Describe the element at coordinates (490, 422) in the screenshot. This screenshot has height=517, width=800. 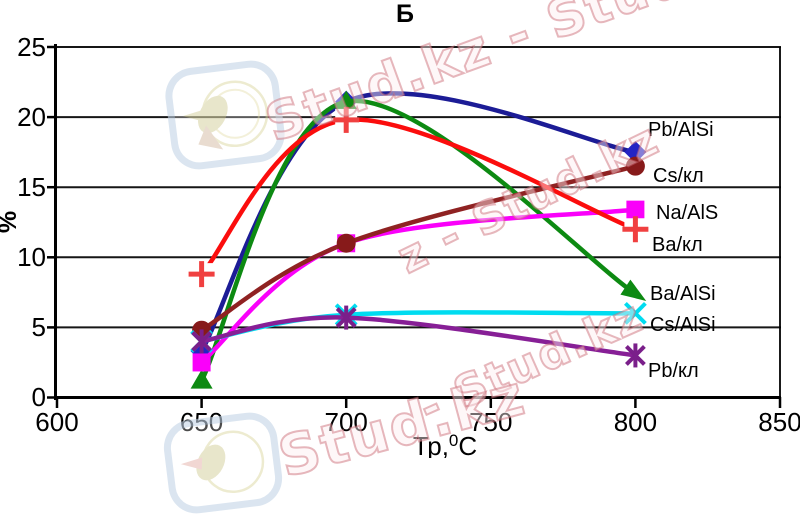
I see `x-tick-label: 750` at that location.